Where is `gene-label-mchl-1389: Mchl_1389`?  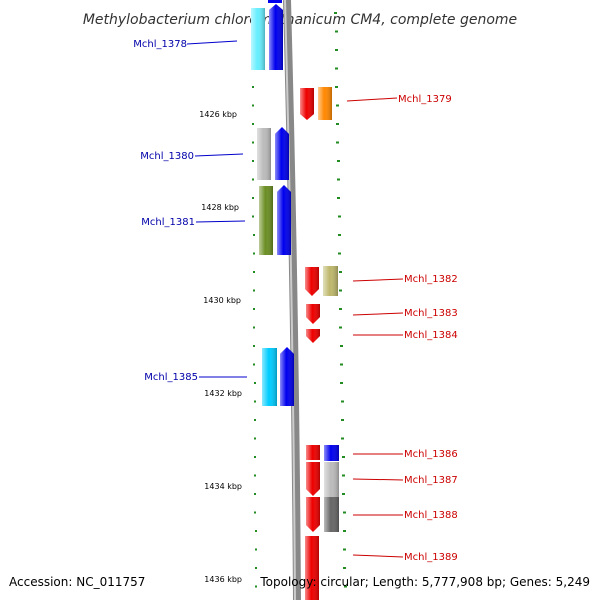 gene-label-mchl-1389: Mchl_1389 is located at coordinates (431, 557).